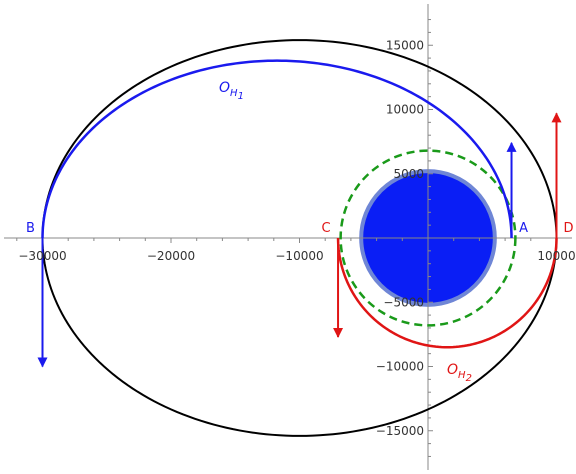 Image resolution: width=576 pixels, height=474 pixels. What do you see at coordinates (568, 228) in the screenshot?
I see `point-label-d: D` at bounding box center [568, 228].